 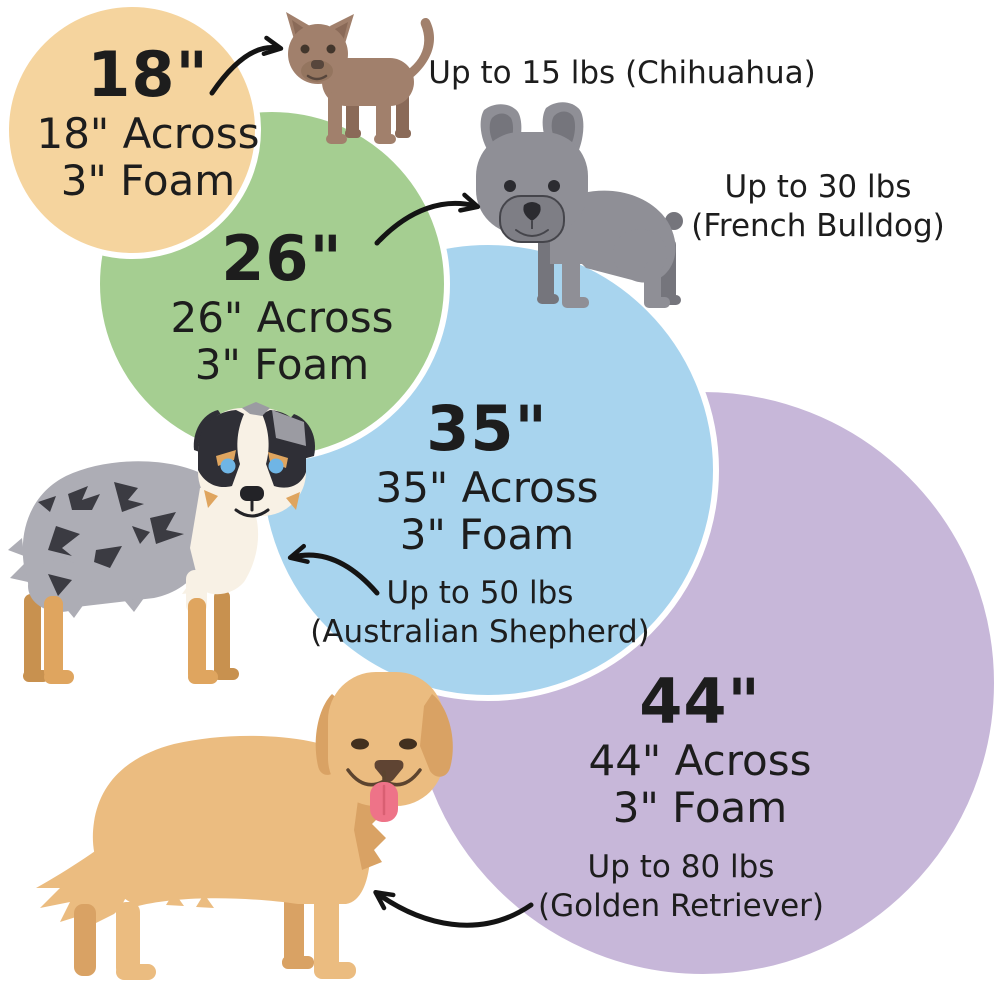 I want to click on chihuahua-illustration, so click(x=360, y=78).